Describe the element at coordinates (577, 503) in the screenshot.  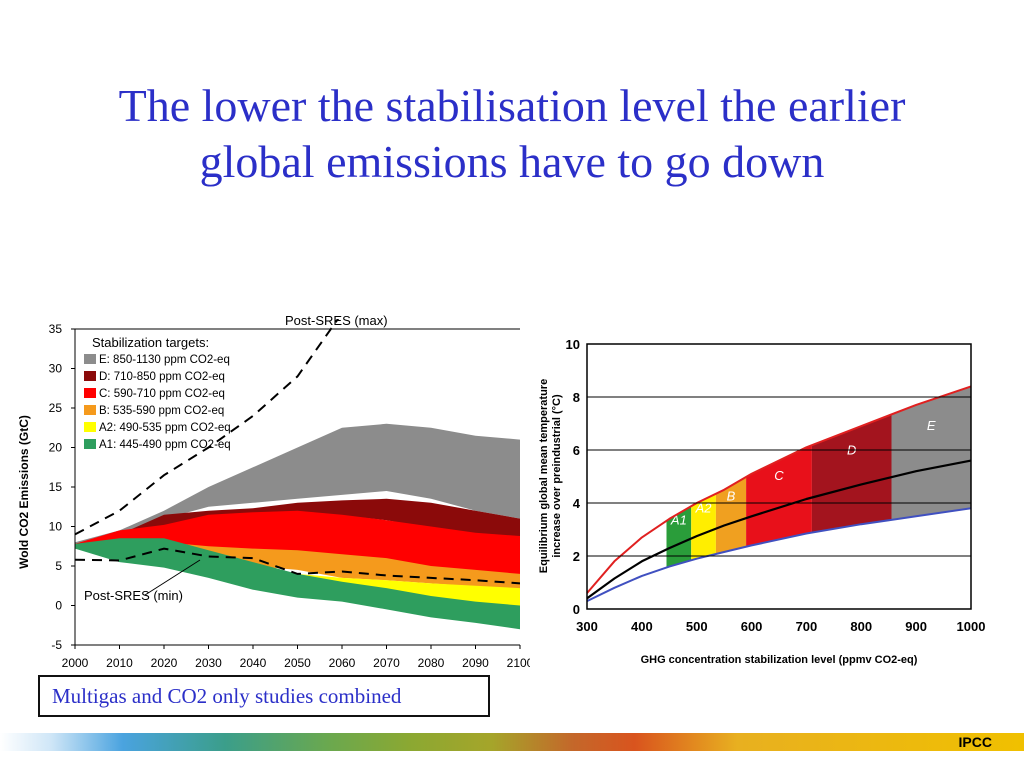
I see `temp-y-tick-label: 4` at that location.